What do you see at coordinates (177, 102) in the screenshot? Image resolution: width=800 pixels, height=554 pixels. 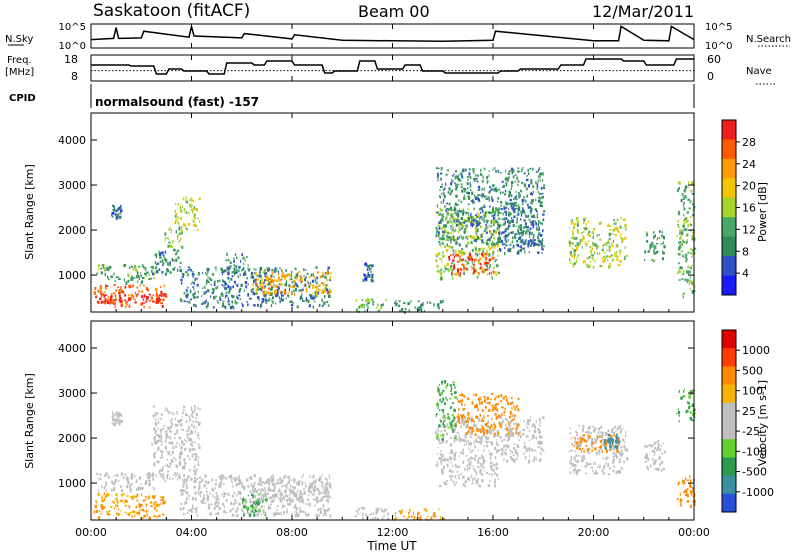 I see `cpid-text: normalsound (fast) -157` at bounding box center [177, 102].